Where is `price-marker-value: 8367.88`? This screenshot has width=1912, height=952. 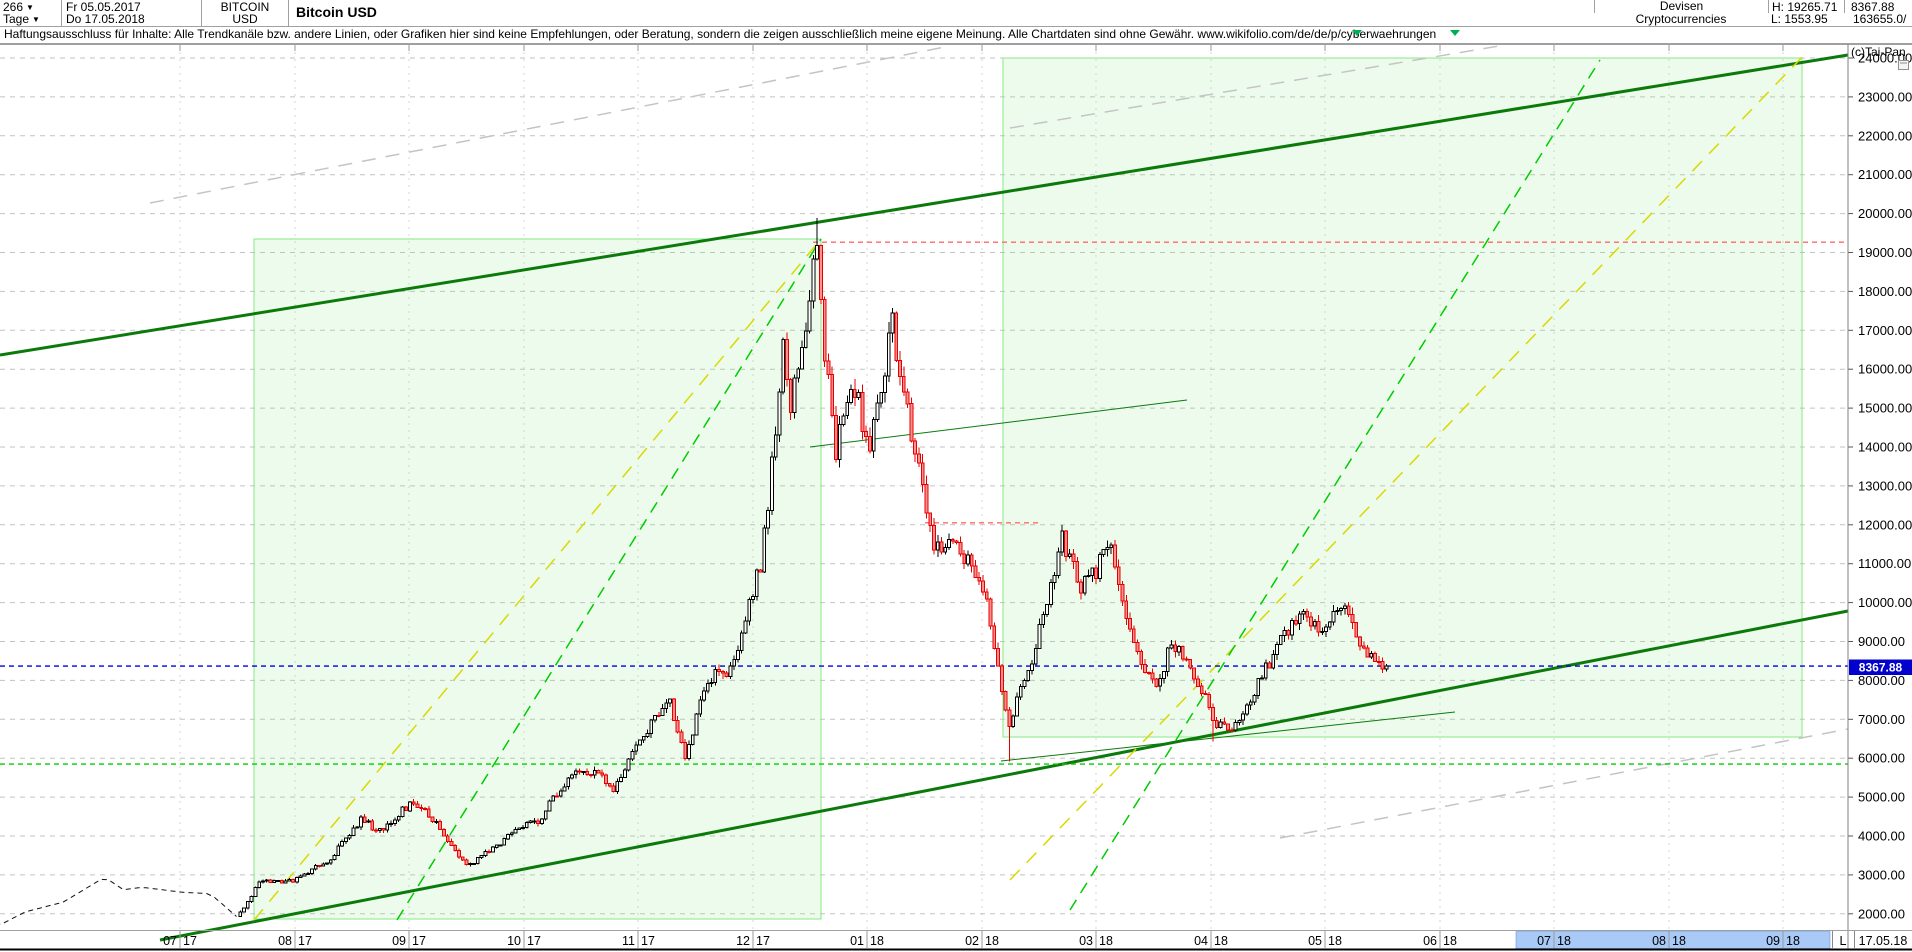
price-marker-value: 8367.88 is located at coordinates (1881, 668).